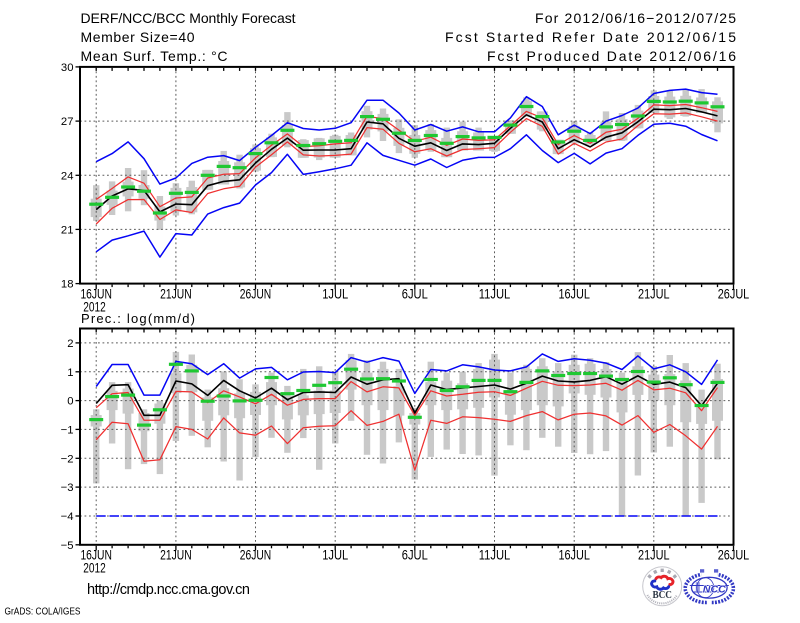 Image resolution: width=800 pixels, height=623 pixels. I want to click on svg-text: −3, so click(67, 488).